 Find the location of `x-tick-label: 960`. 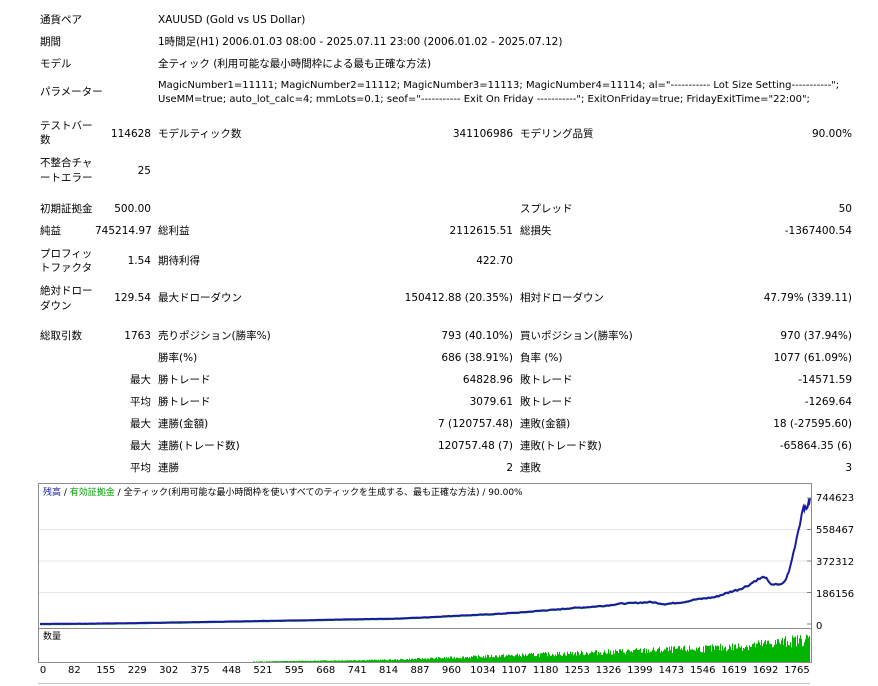

x-tick-label: 960 is located at coordinates (451, 670).